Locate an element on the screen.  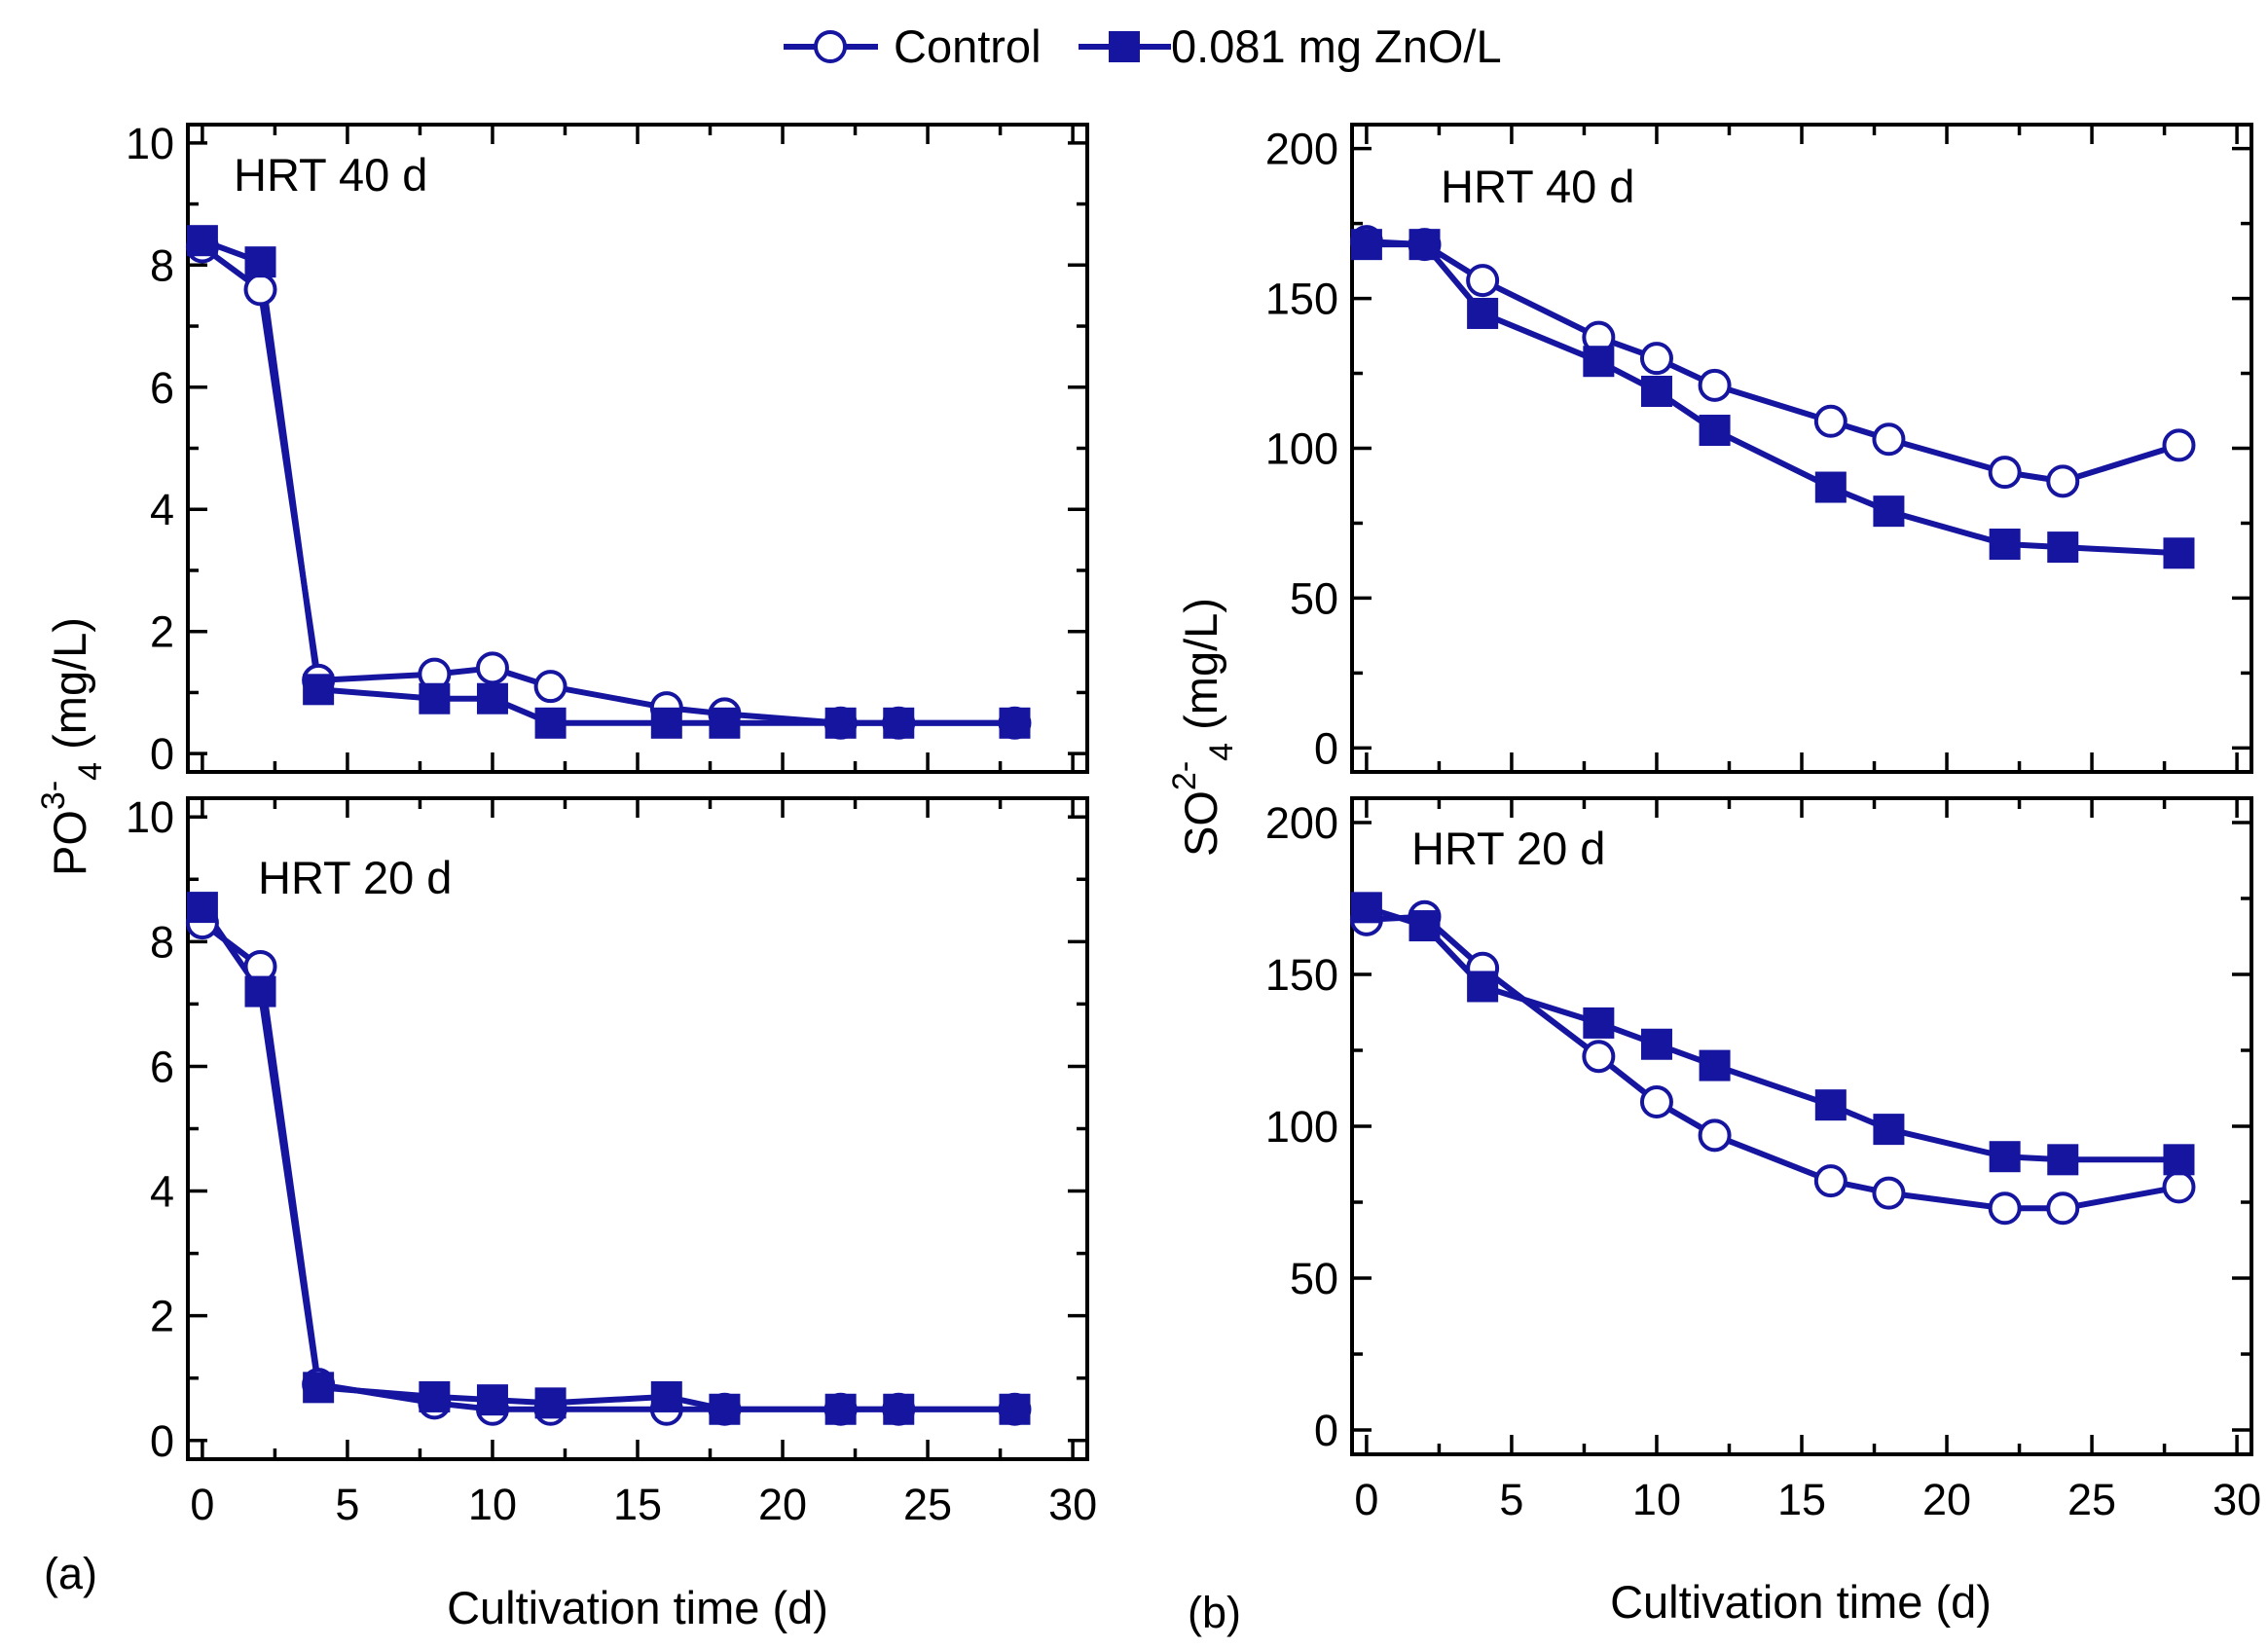
x-axis-title-a: Cultivation time (d) is located at coordinates (637, 1607).